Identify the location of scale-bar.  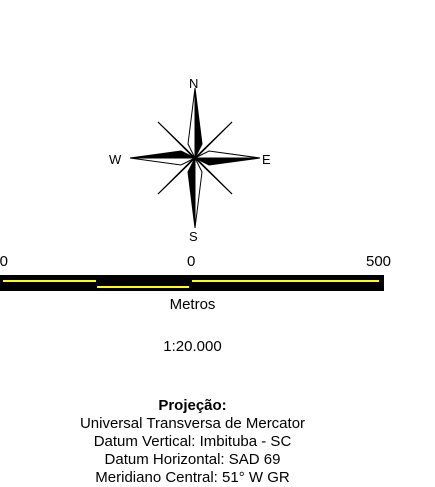
(192, 283).